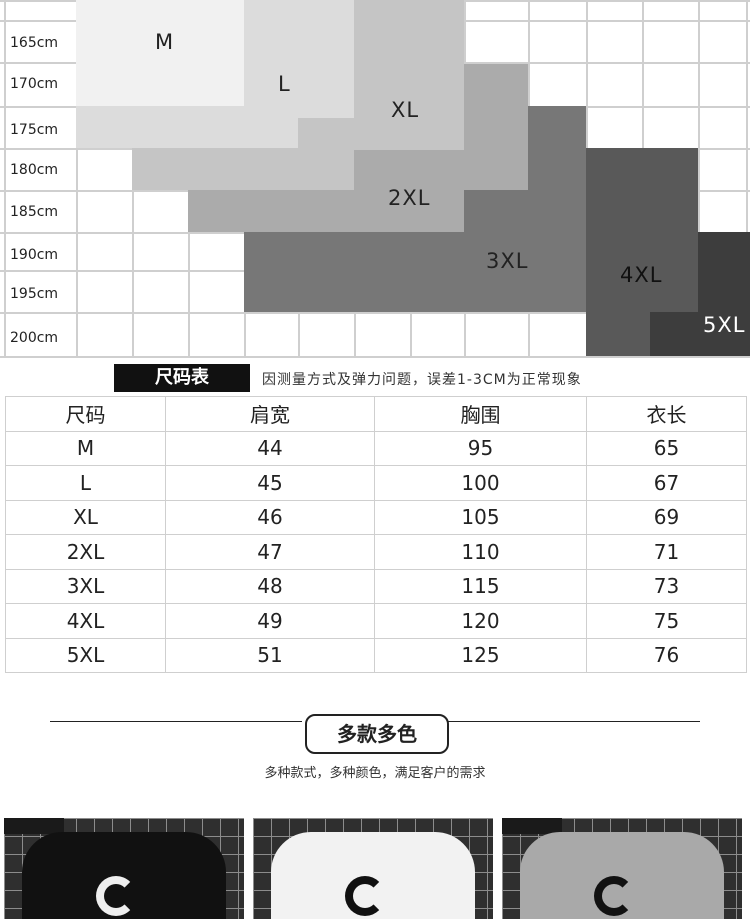 The height and width of the screenshot is (919, 750). I want to click on table-row: 5XL 51 125 76, so click(376, 655).